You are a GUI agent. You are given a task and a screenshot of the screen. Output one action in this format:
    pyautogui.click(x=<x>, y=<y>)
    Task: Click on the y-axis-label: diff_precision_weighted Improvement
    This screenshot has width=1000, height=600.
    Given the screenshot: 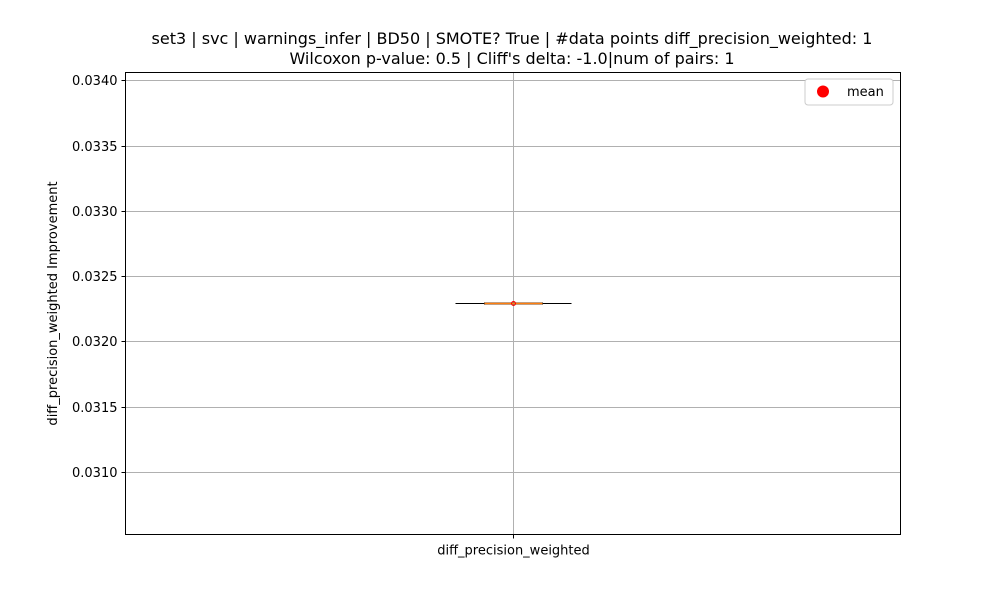 What is the action you would take?
    pyautogui.click(x=53, y=303)
    